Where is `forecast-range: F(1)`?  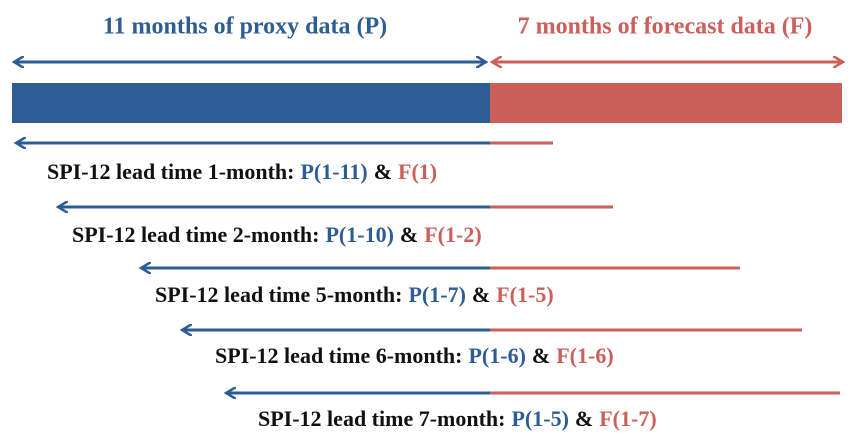
forecast-range: F(1) is located at coordinates (417, 171).